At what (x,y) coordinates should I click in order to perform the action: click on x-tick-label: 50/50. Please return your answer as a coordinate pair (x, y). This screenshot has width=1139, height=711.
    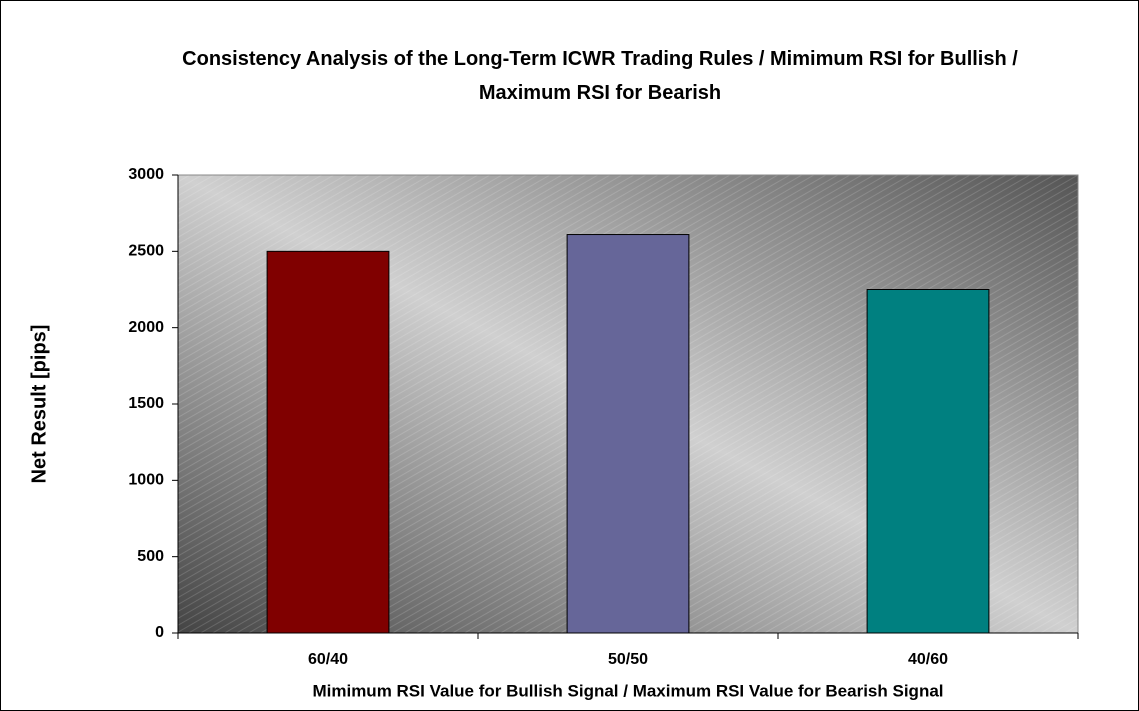
    Looking at the image, I should click on (628, 659).